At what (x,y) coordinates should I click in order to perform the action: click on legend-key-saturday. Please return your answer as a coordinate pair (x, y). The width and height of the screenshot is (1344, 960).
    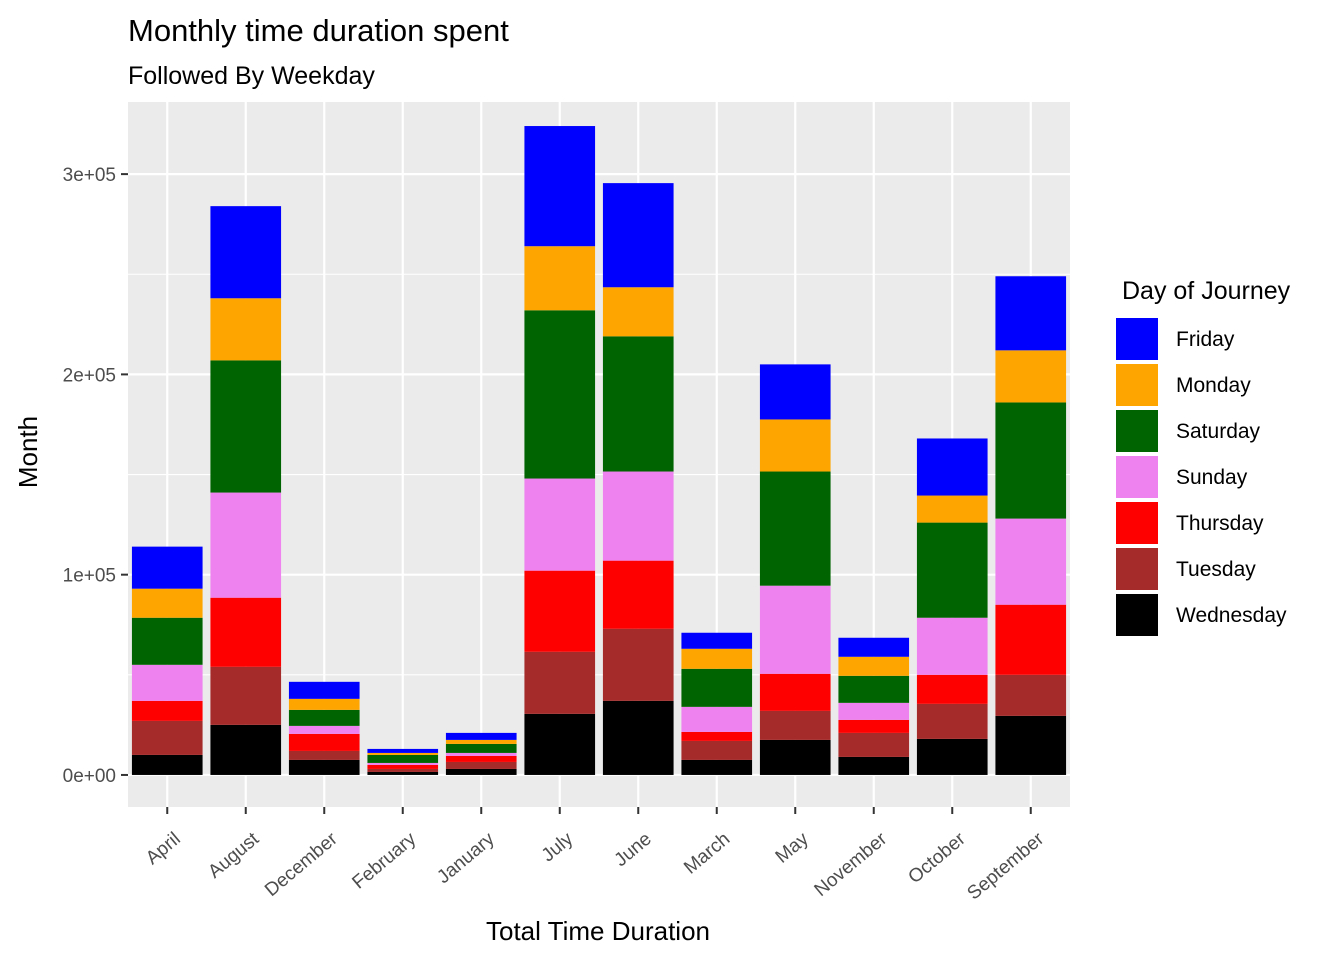
    Looking at the image, I should click on (1137, 431).